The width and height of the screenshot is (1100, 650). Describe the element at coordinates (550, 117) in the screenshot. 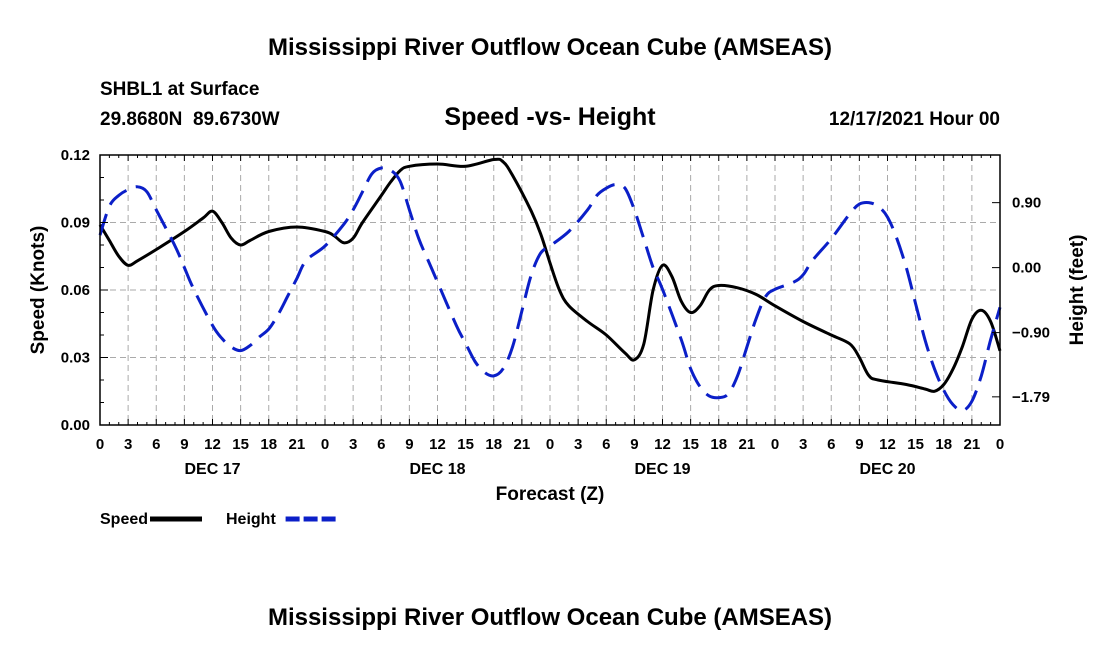

I see `chart-subtitle: Speed -vs- Height` at that location.